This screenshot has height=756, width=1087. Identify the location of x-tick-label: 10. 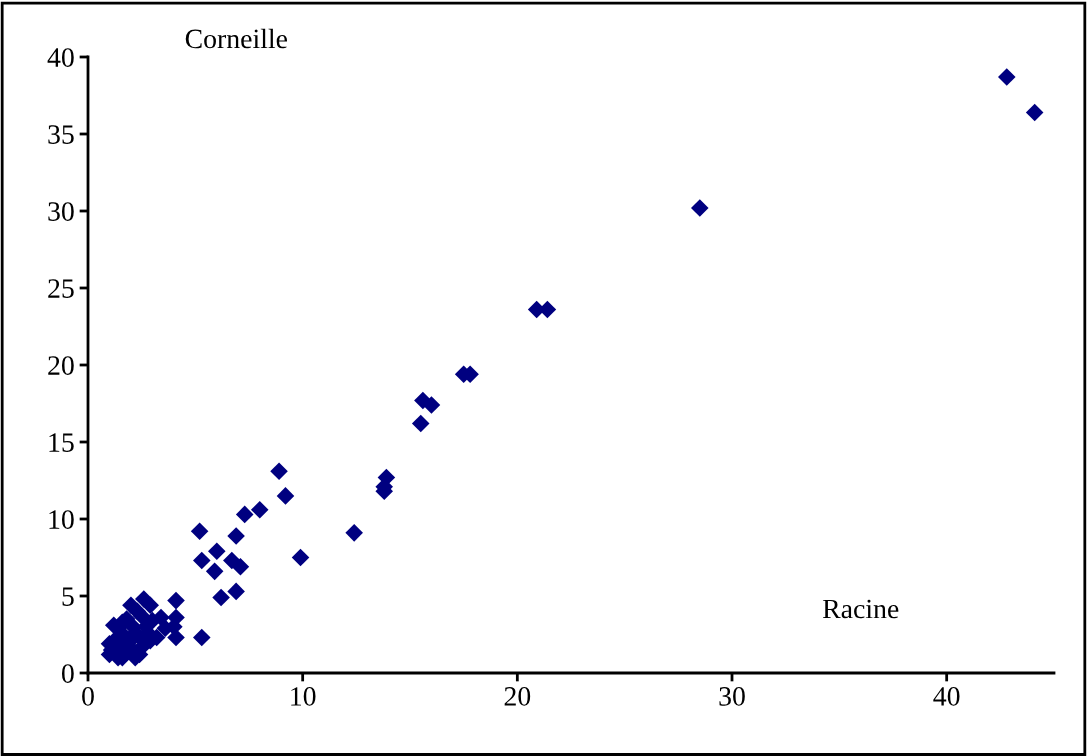
(303, 696).